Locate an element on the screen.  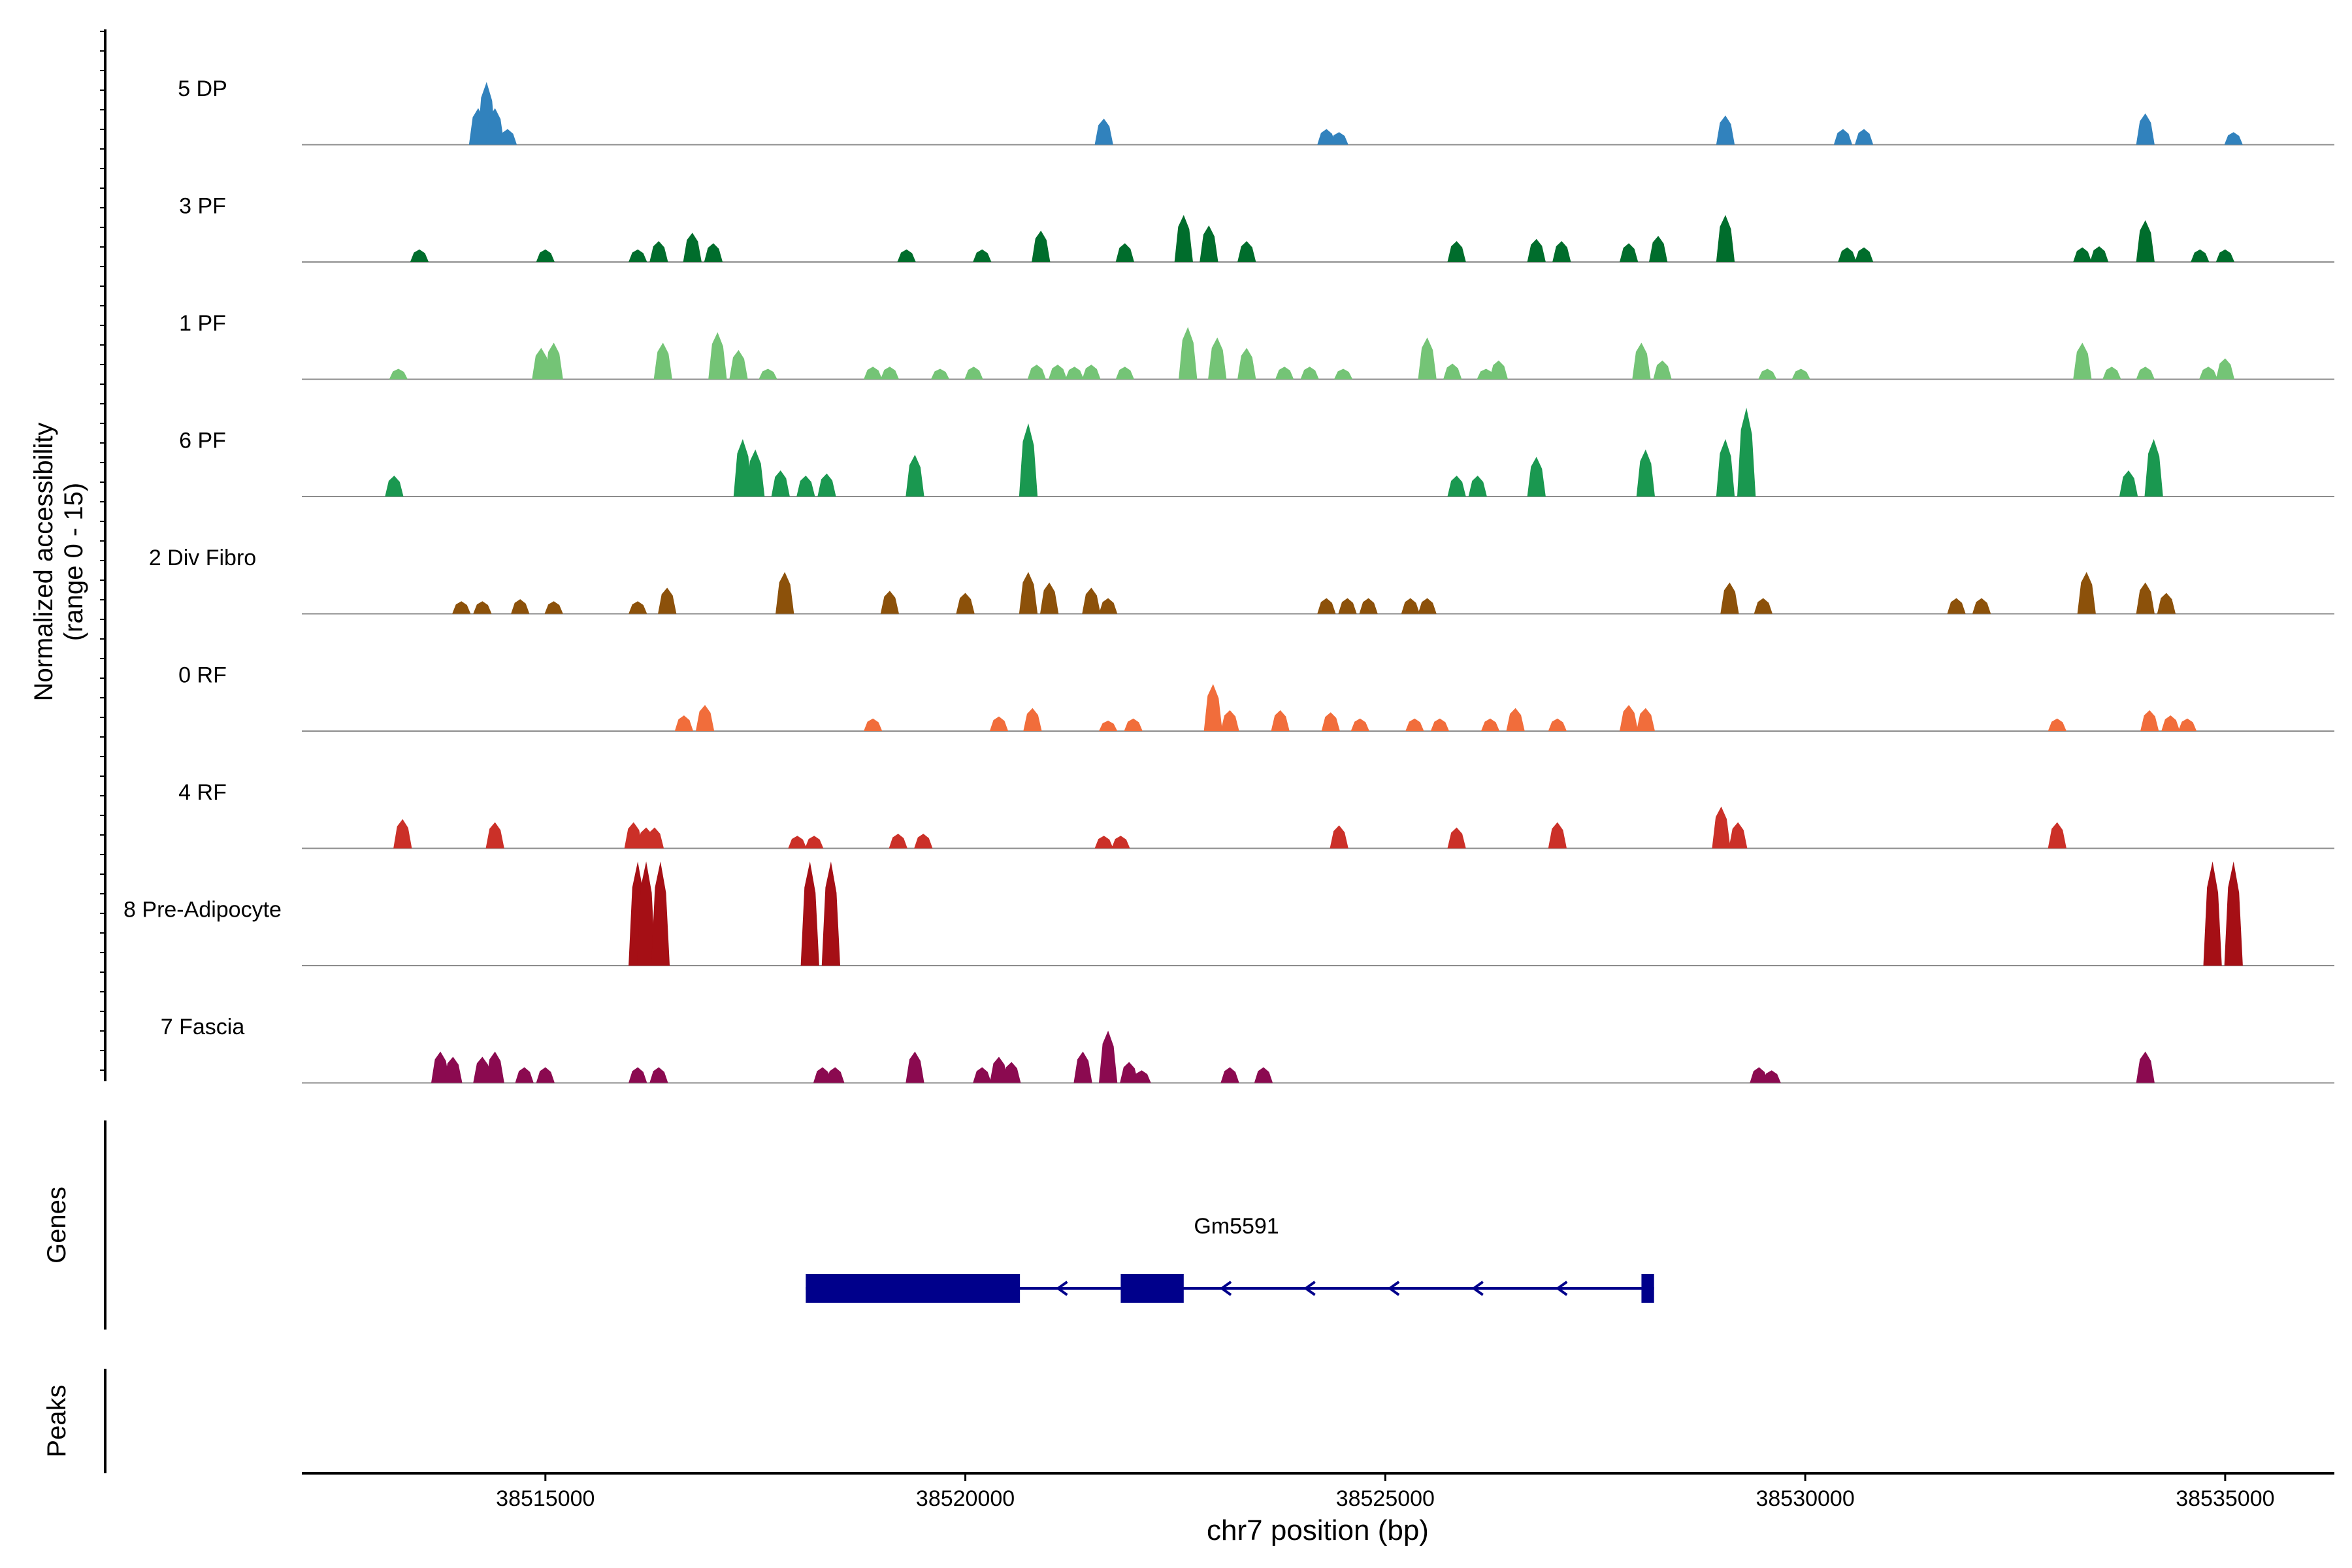
x-tick-label: 38520000 is located at coordinates (965, 1498).